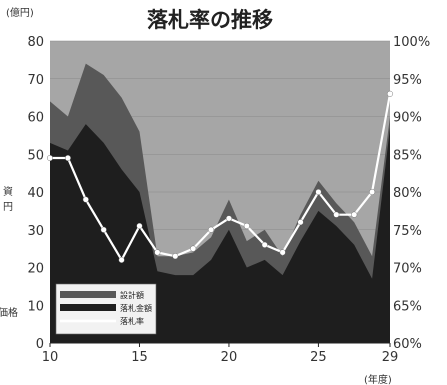  I want to click on left-axis-unit: (億円), so click(20, 12).